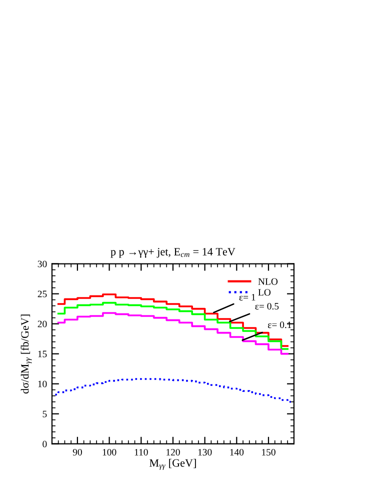  Describe the element at coordinates (42, 264) in the screenshot. I see `y-tick-label: 30` at that location.